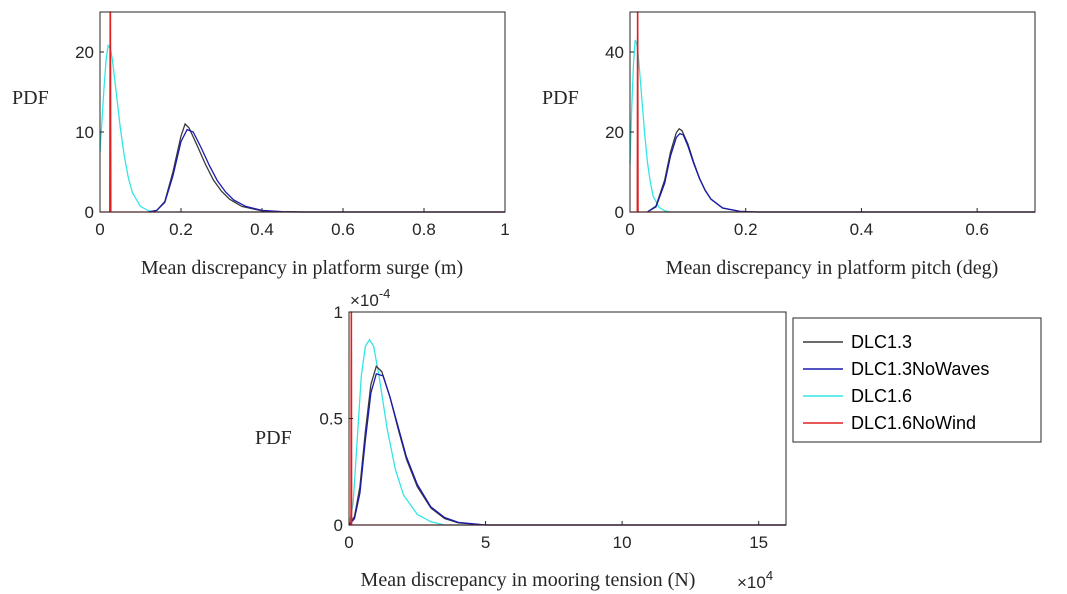 This screenshot has width=1067, height=594. I want to click on tension-series-dlc1-3nowaves, so click(567, 449).